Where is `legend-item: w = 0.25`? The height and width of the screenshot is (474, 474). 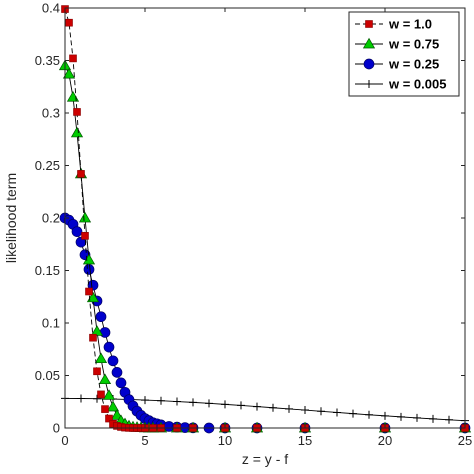
legend-item: w = 0.25 is located at coordinates (397, 64).